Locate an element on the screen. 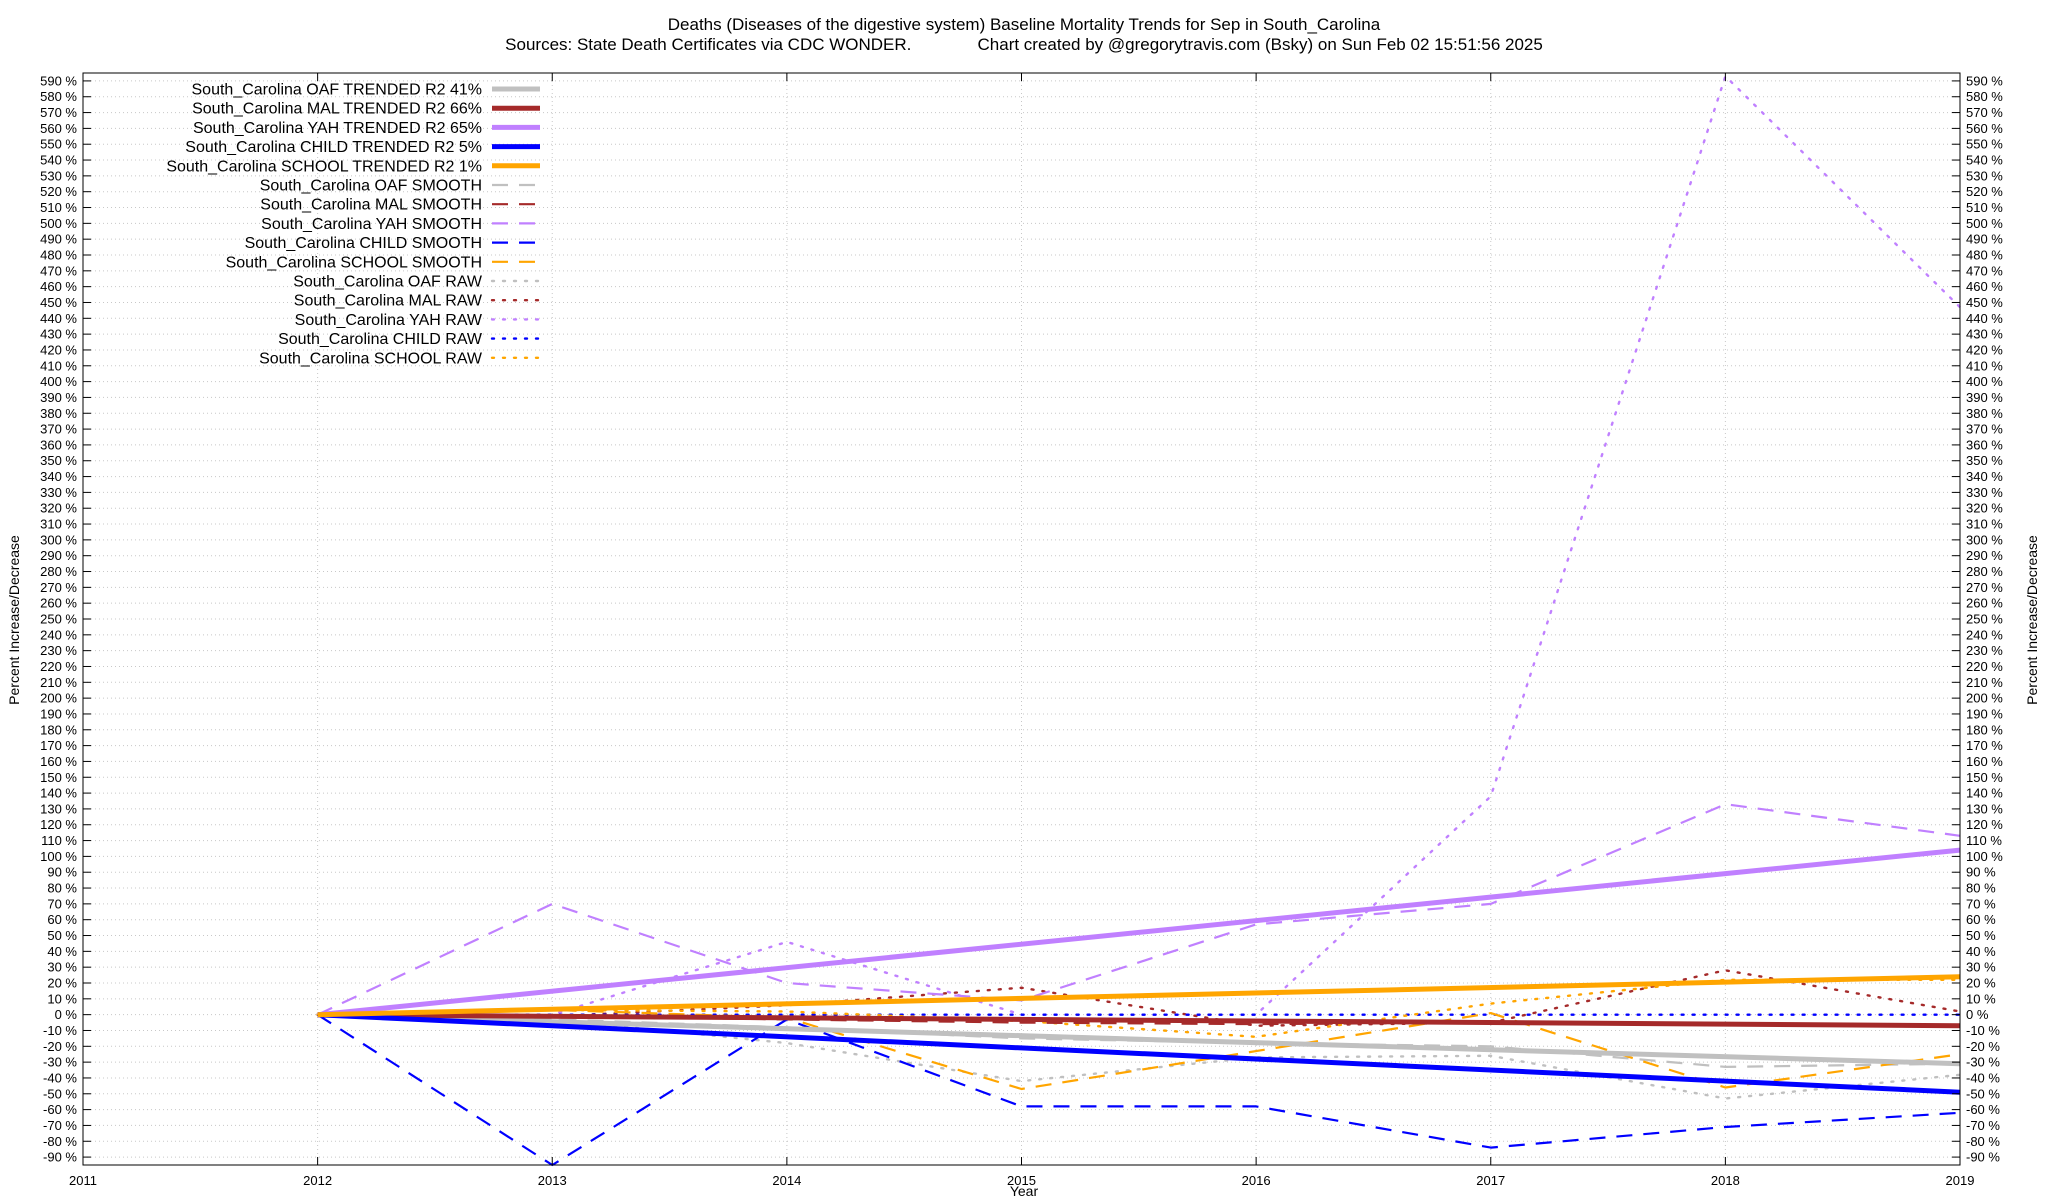  y-tick-label-left: 50 % is located at coordinates (62, 935).